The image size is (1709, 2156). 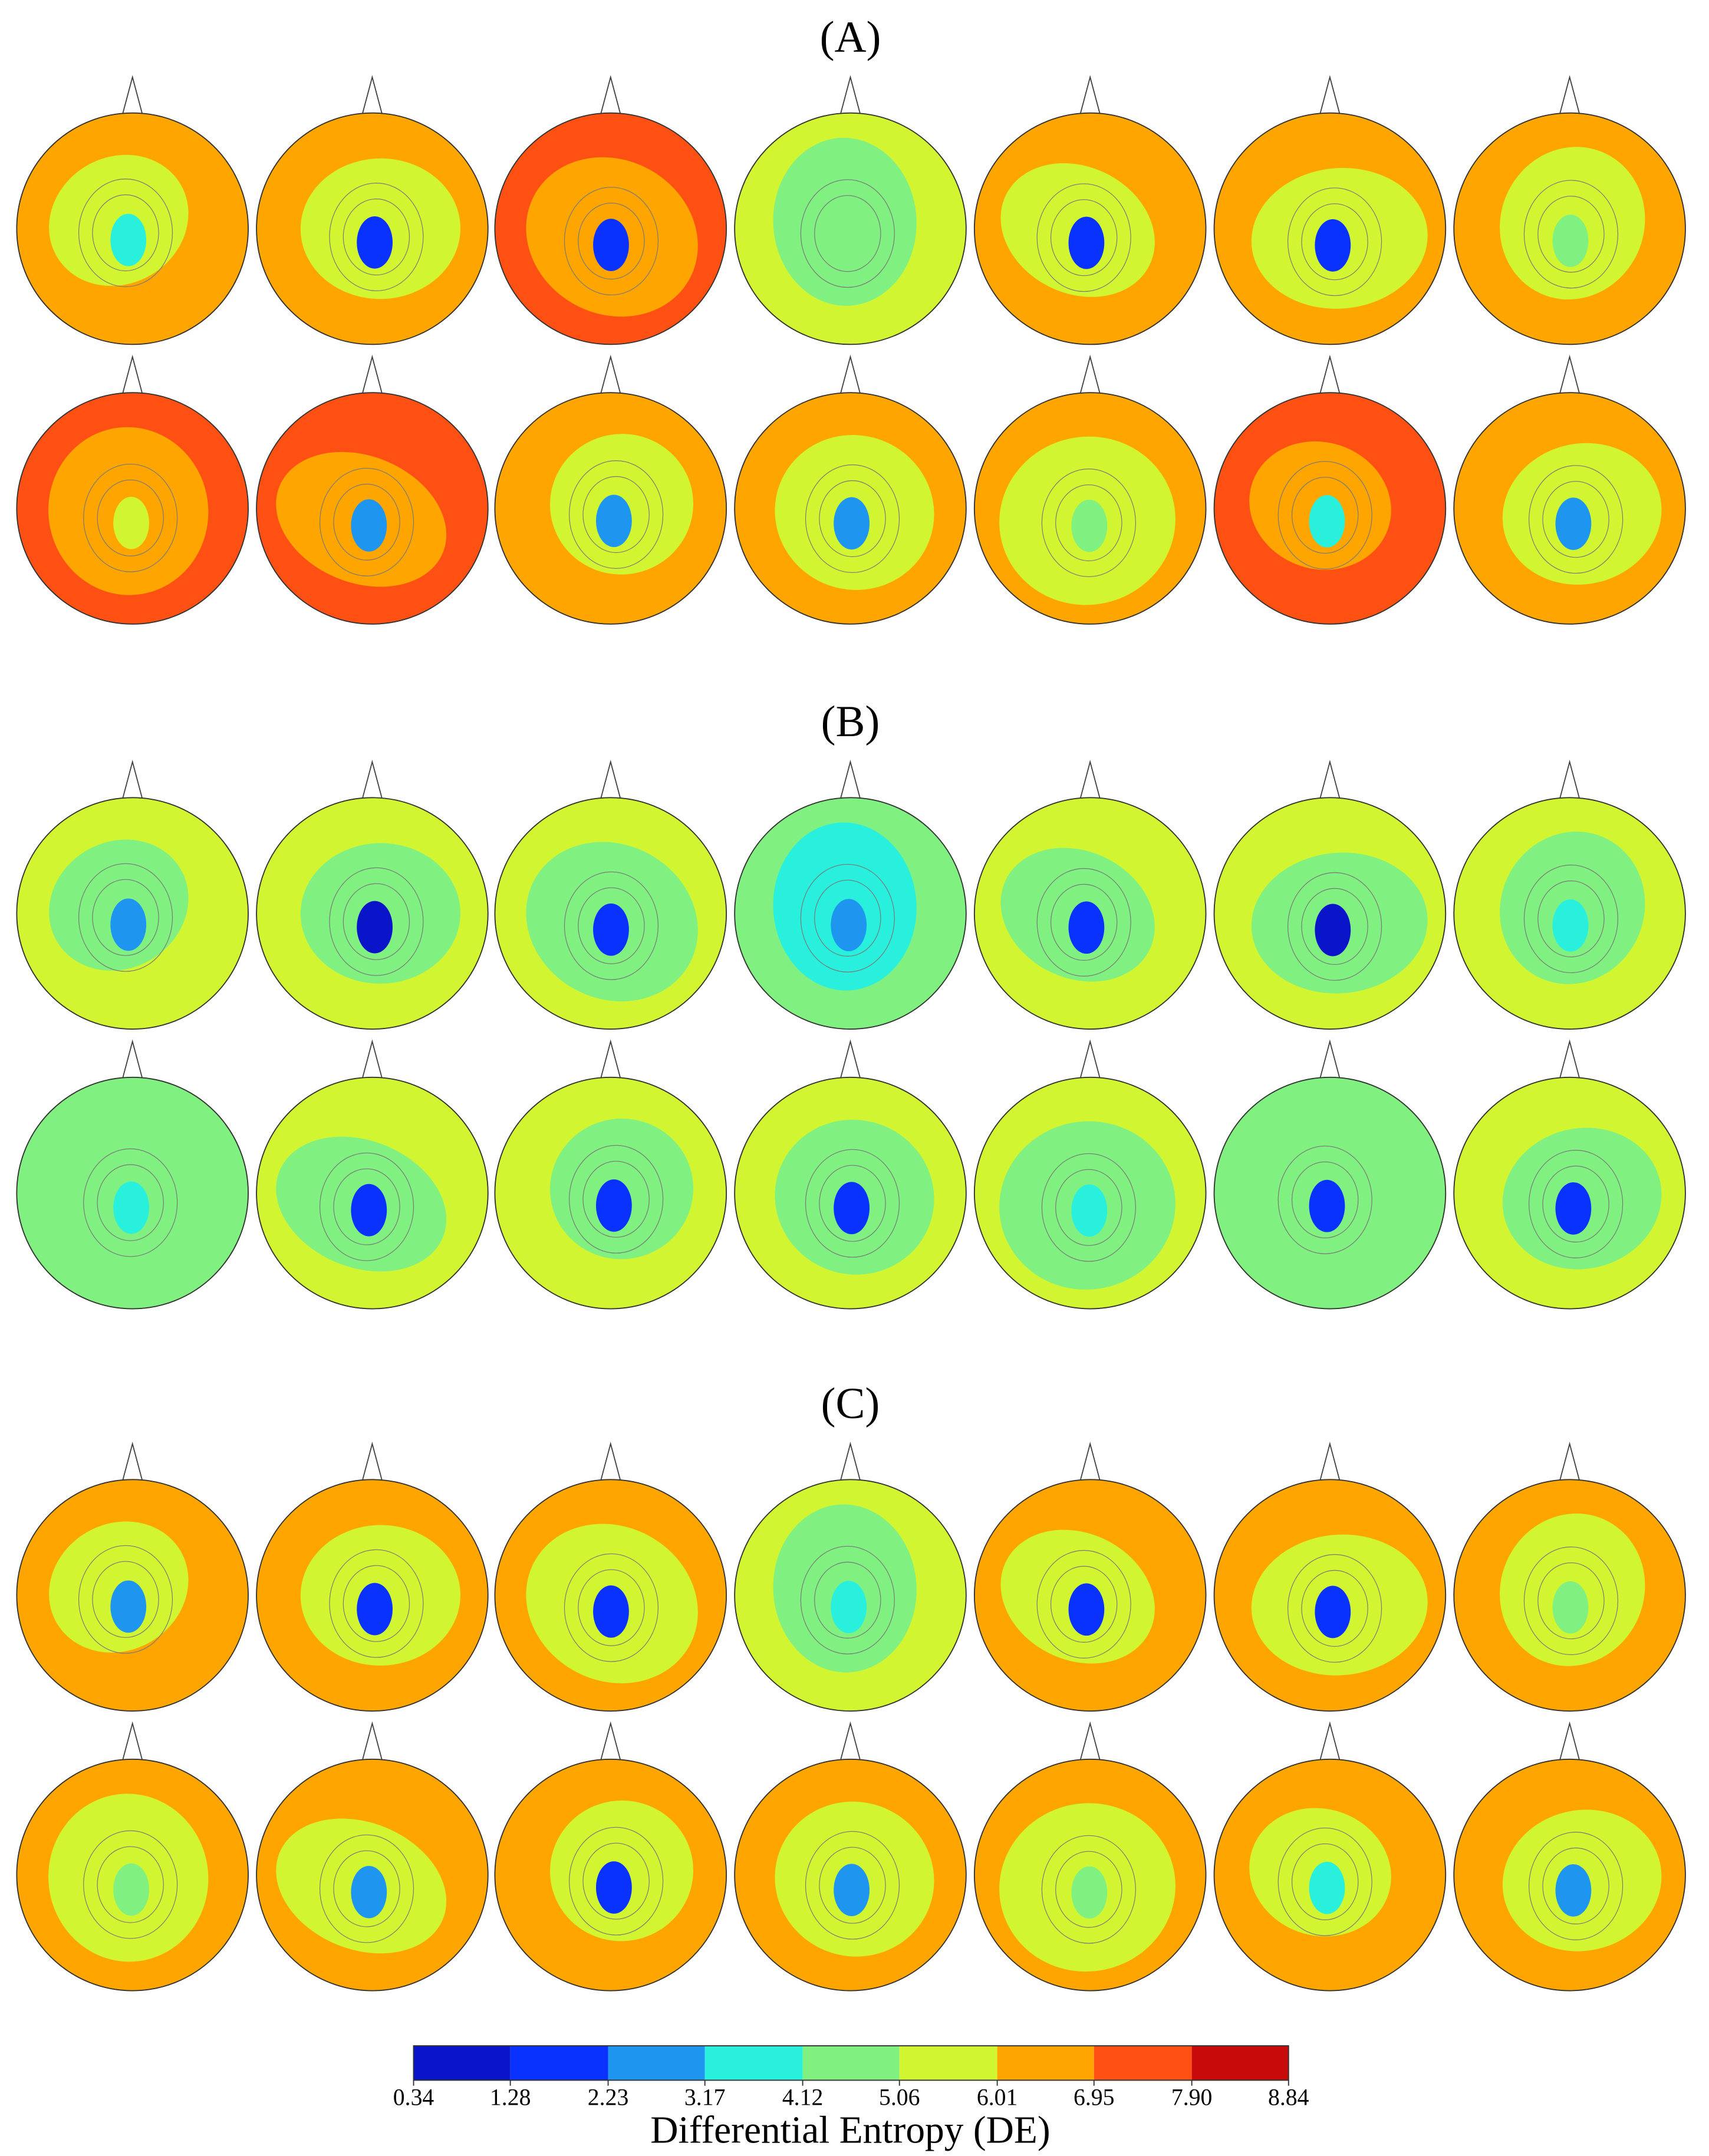 What do you see at coordinates (1192, 2097) in the screenshot?
I see `colorbar-tick-label: 7.90` at bounding box center [1192, 2097].